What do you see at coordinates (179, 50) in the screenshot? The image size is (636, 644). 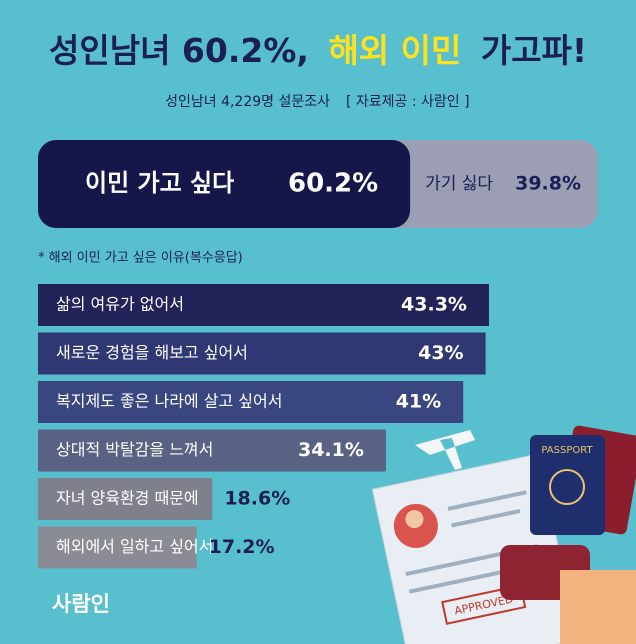 I see `title-part: 성인남녀 60.2%,` at bounding box center [179, 50].